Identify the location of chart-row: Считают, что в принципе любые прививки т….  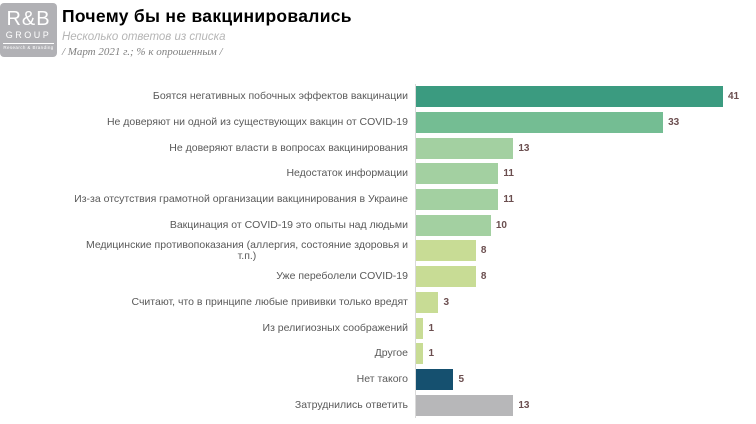
(378, 302).